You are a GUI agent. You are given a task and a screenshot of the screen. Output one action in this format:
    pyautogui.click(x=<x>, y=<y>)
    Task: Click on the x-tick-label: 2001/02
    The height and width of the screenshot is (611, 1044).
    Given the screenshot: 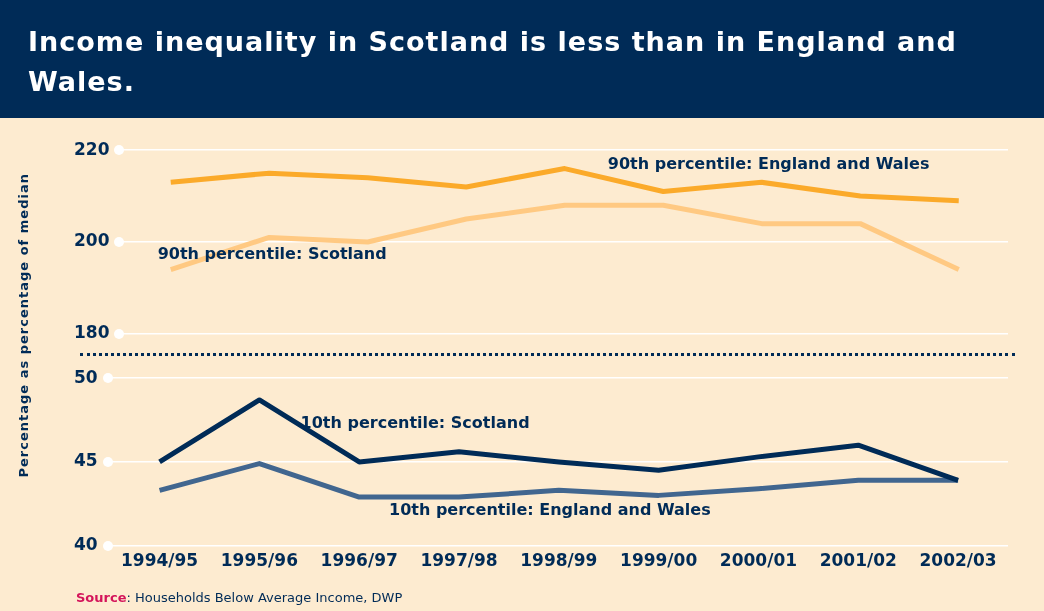 What is the action you would take?
    pyautogui.click(x=858, y=560)
    